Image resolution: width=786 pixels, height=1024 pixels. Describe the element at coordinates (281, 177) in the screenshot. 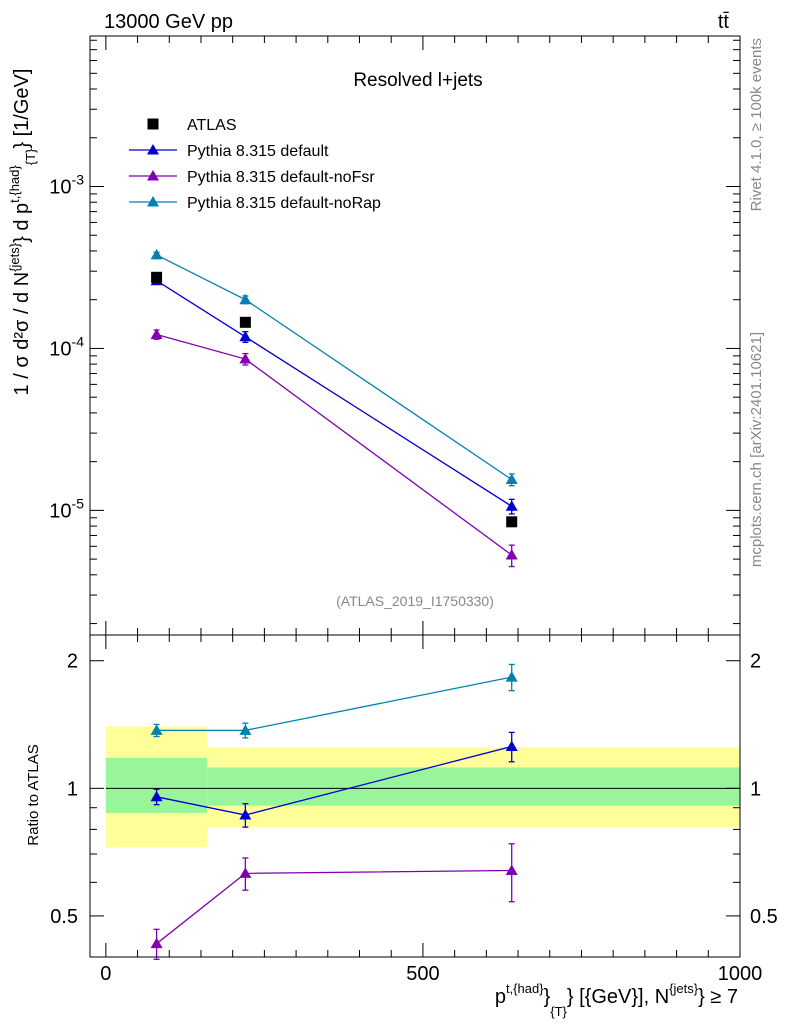

I see `legend-label-2: Pythia 8.315 default-noFsr` at that location.